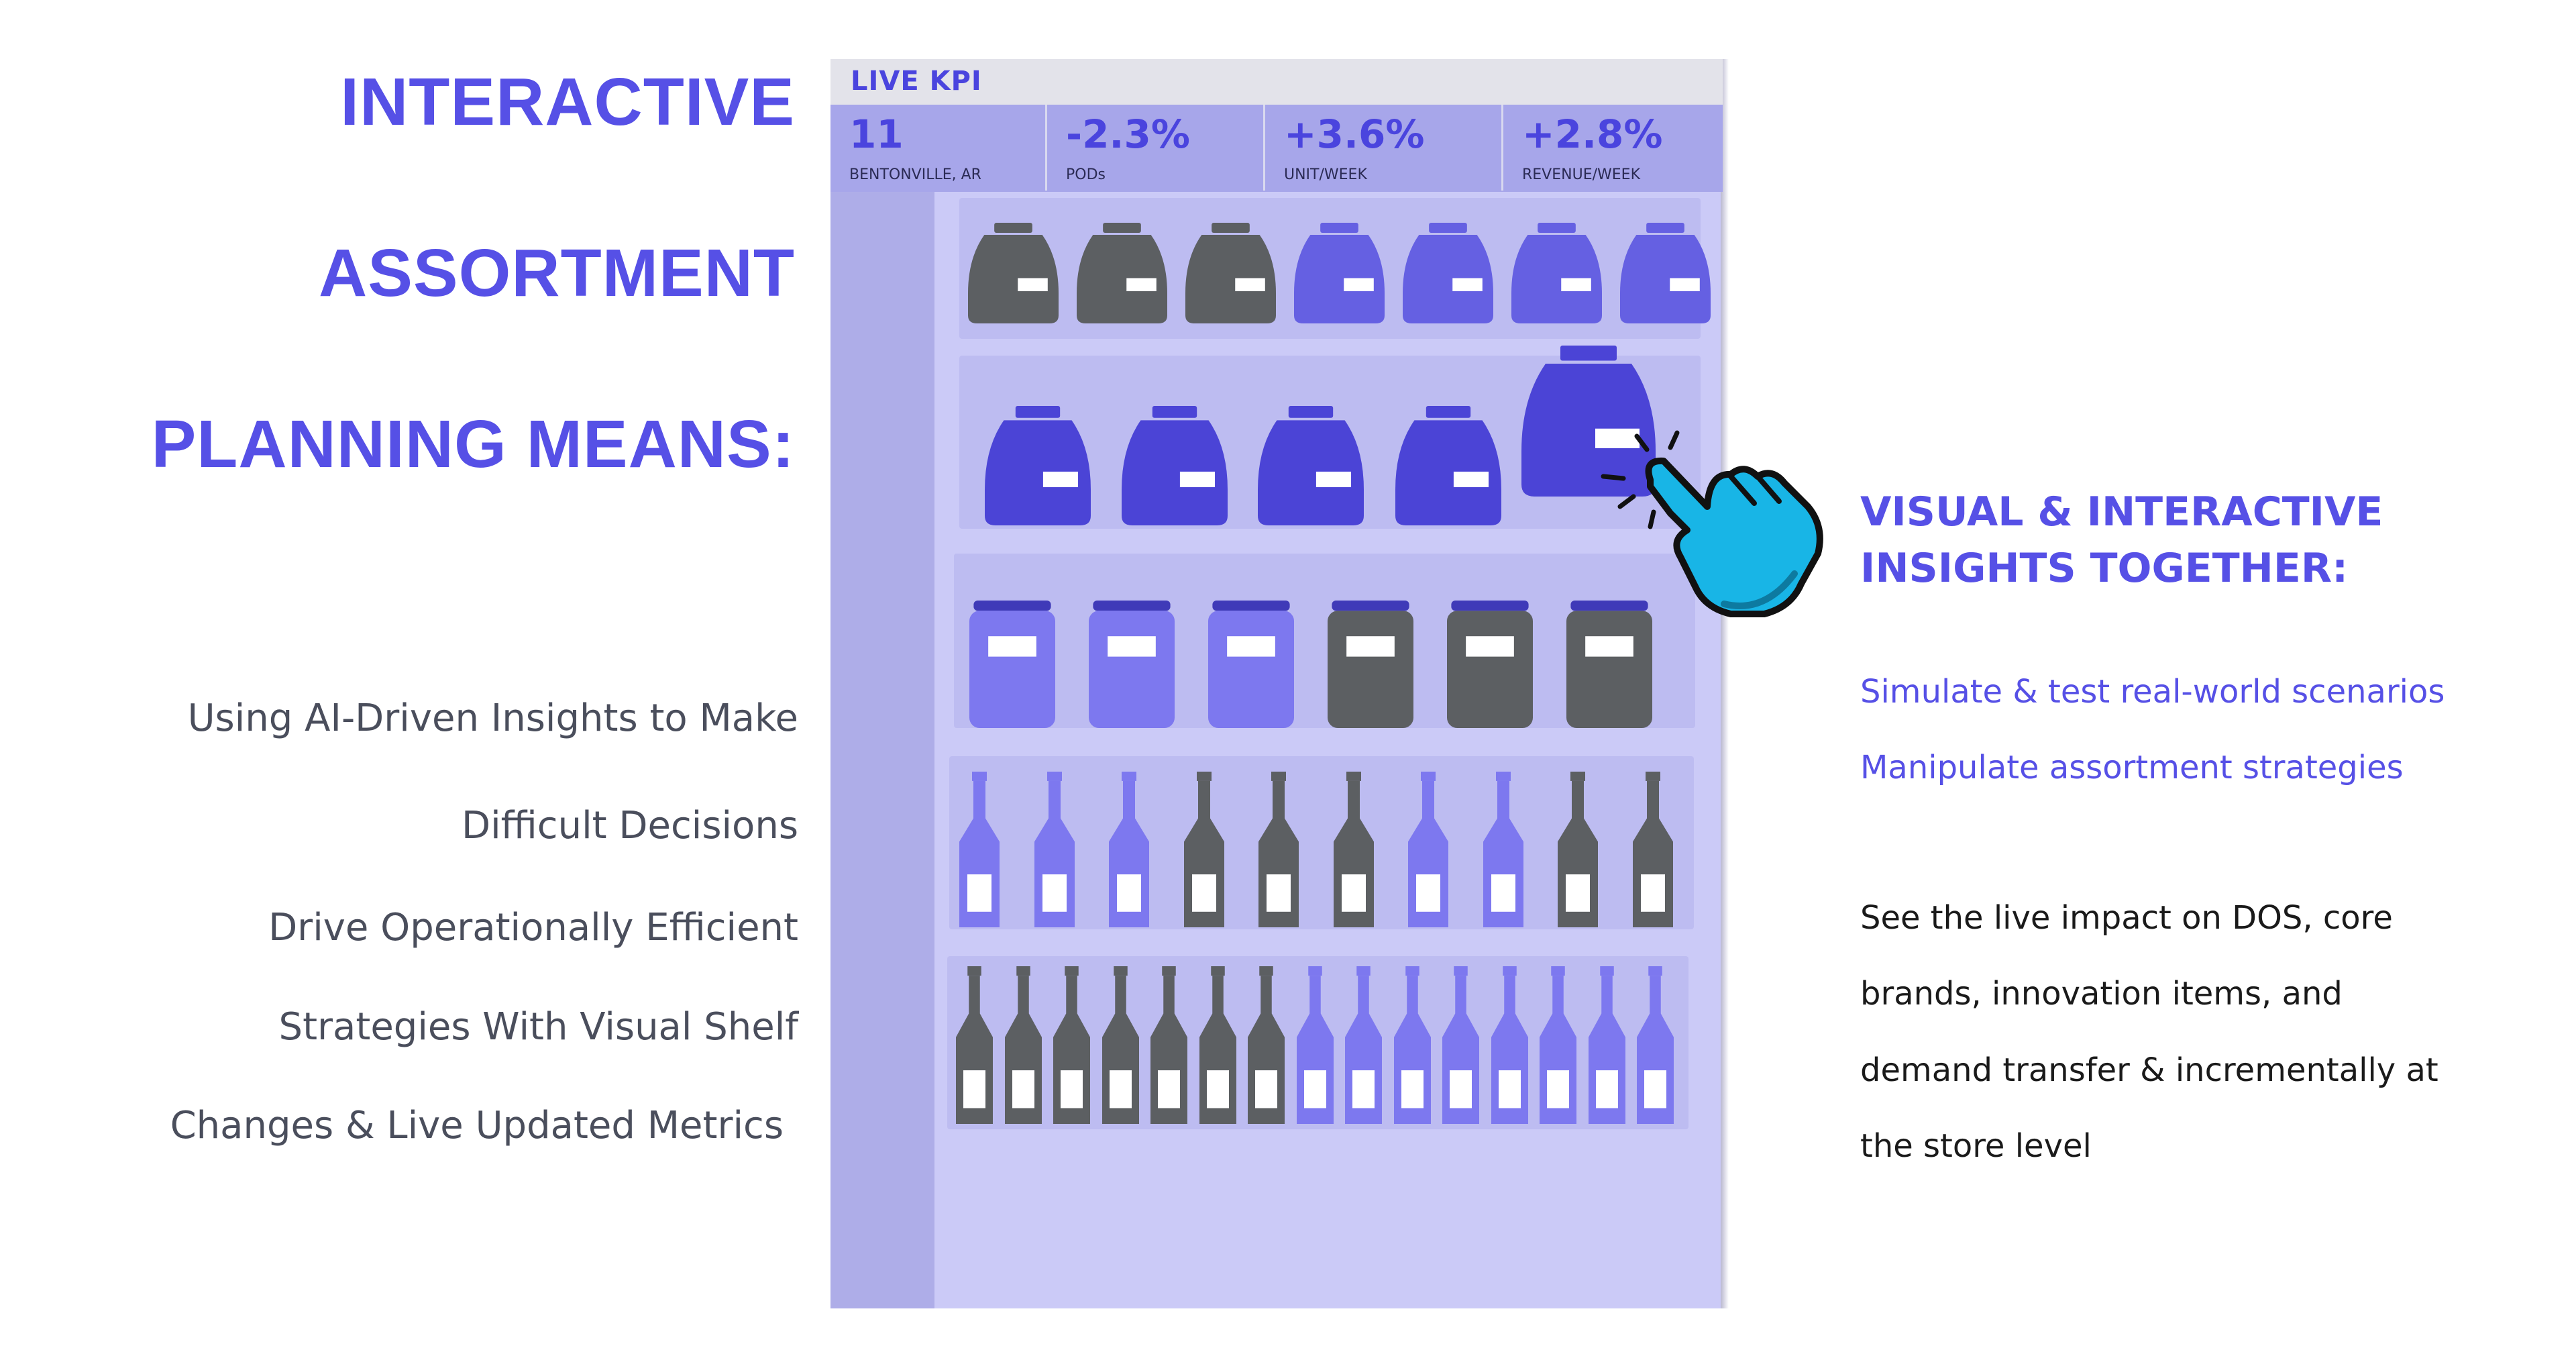 This screenshot has height=1346, width=2576. I want to click on right-body-line-1: See the live impact on DOS, core, so click(2126, 918).